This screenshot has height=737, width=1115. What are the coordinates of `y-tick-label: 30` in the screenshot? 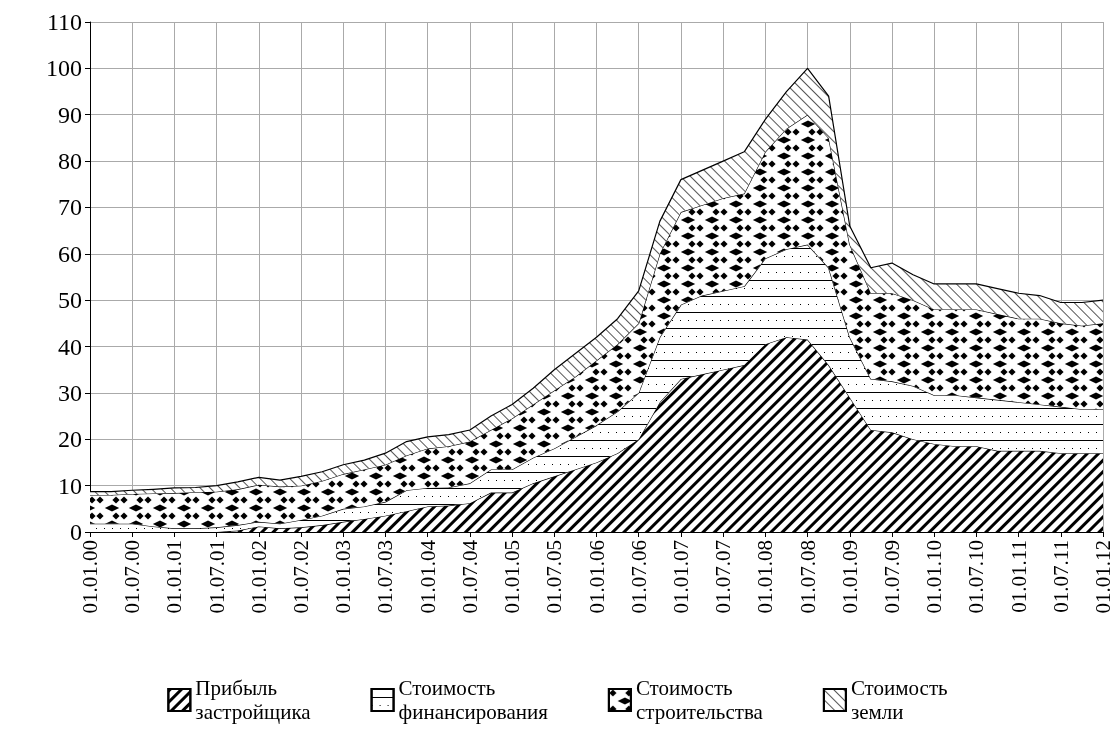 It's located at (70, 392).